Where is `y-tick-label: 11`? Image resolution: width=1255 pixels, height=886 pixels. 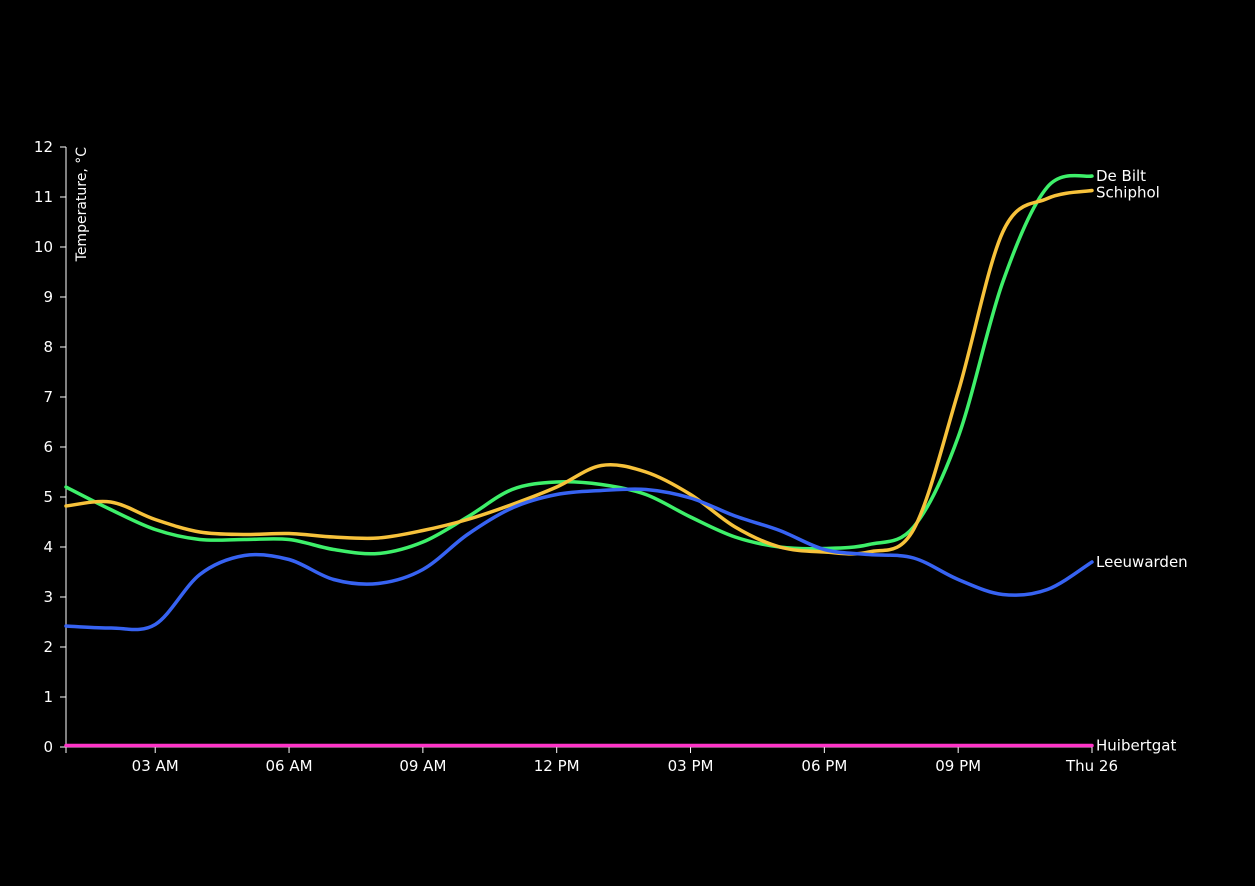 y-tick-label: 11 is located at coordinates (43, 197).